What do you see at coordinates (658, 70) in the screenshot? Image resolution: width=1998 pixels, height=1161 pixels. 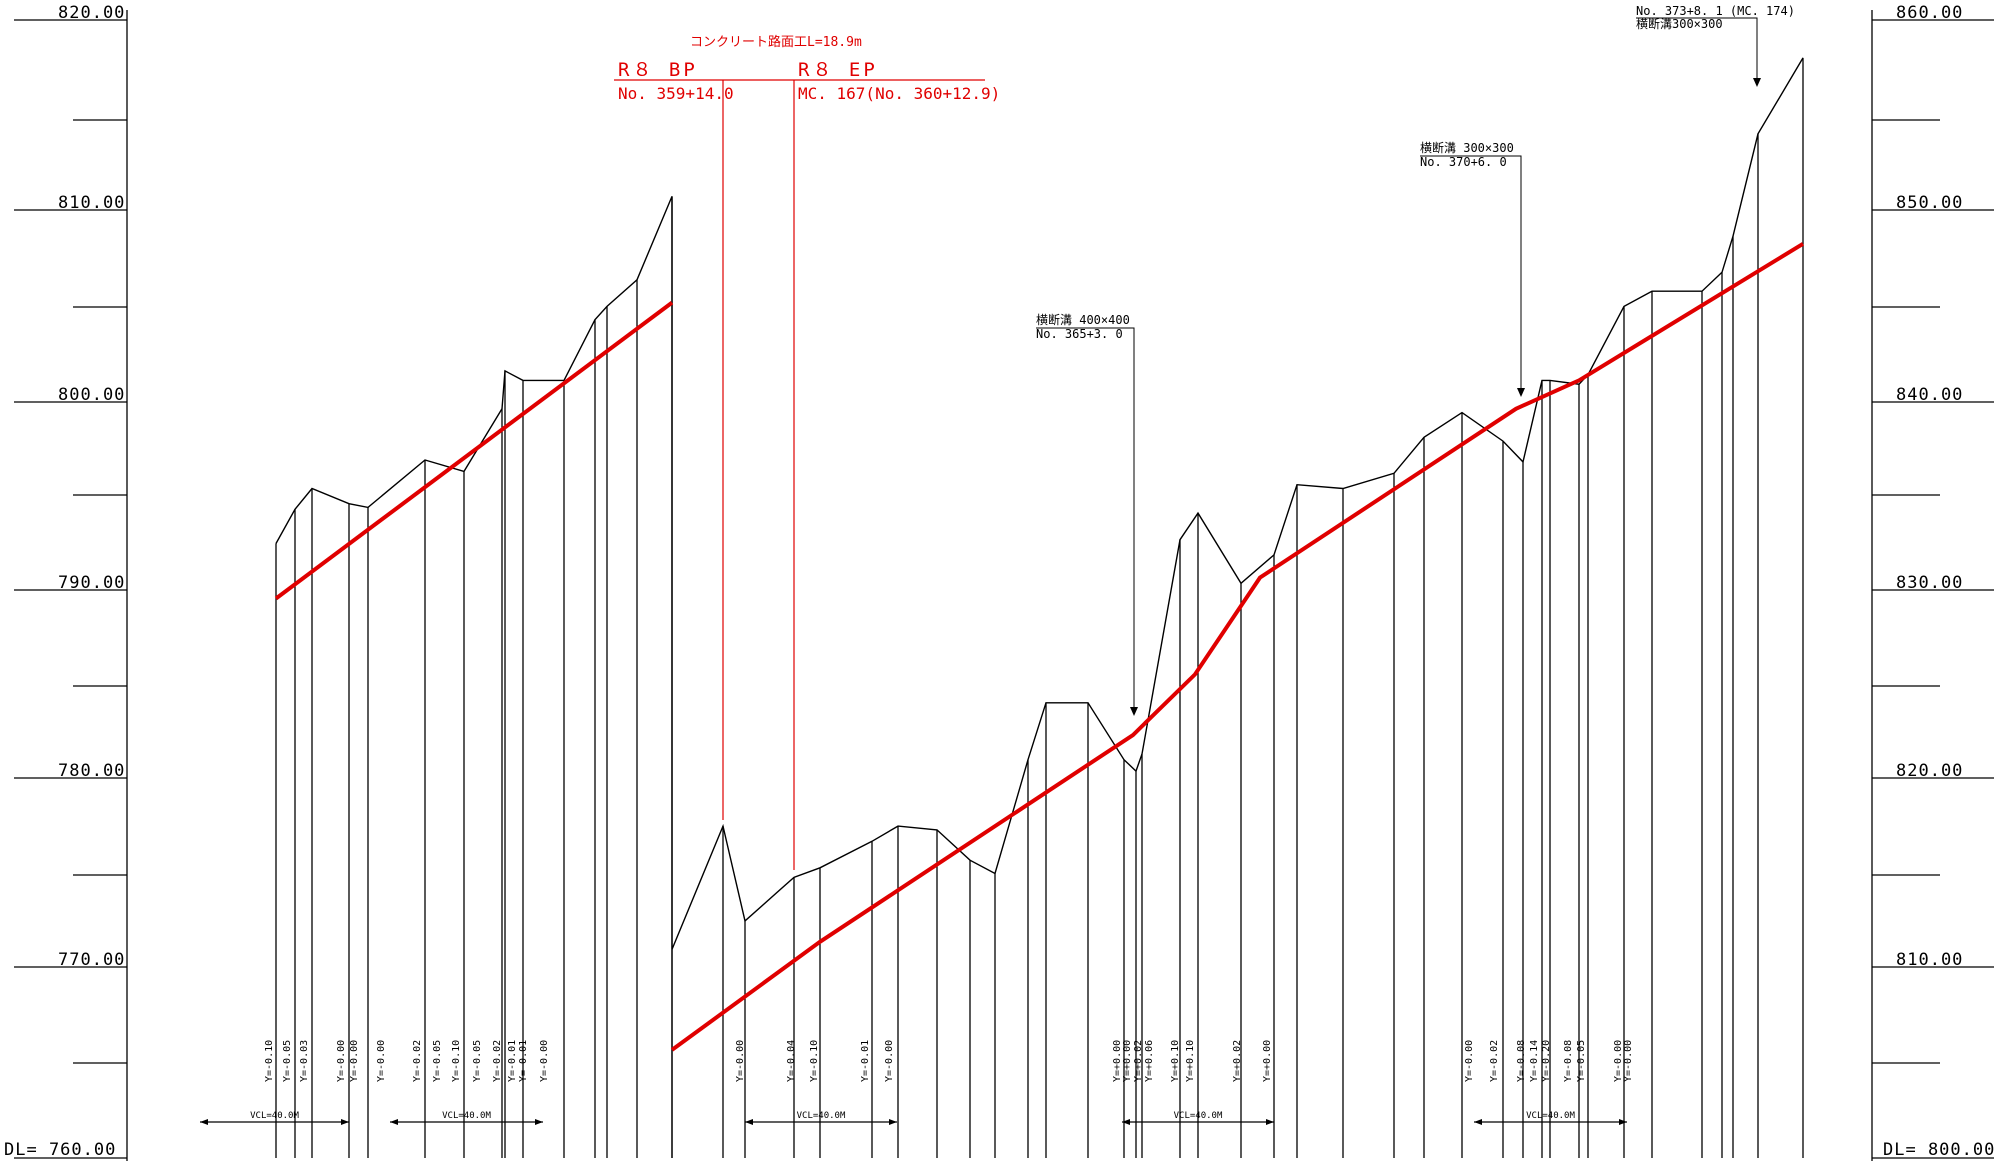 I see `r8-bp-label: R８ BP` at bounding box center [658, 70].